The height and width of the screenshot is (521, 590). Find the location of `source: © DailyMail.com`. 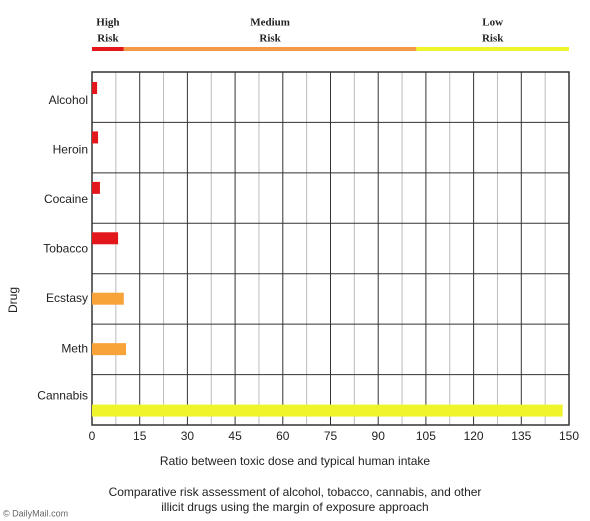

source: © DailyMail.com is located at coordinates (35, 513).